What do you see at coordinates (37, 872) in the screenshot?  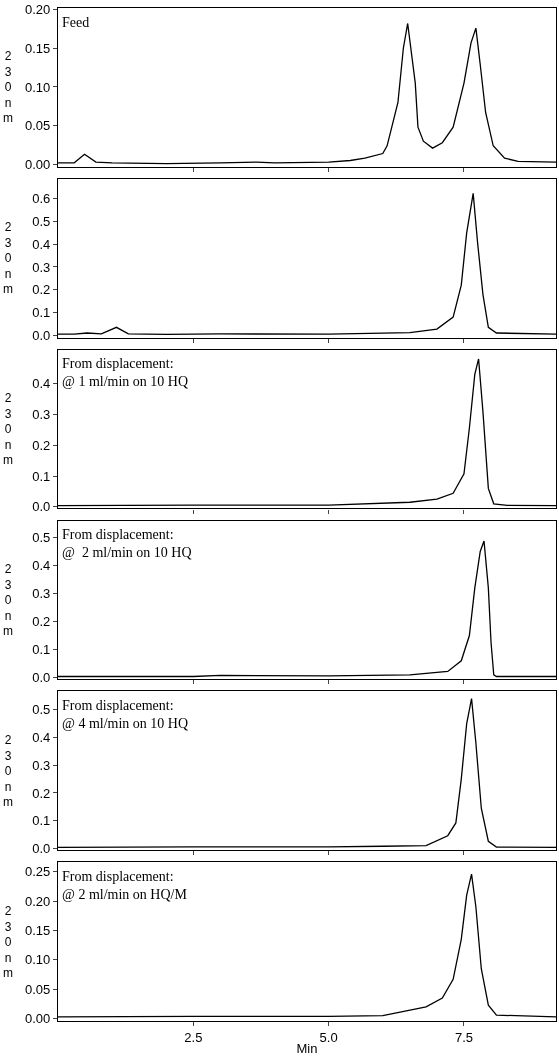 I see `y-tick-label: 0.25` at bounding box center [37, 872].